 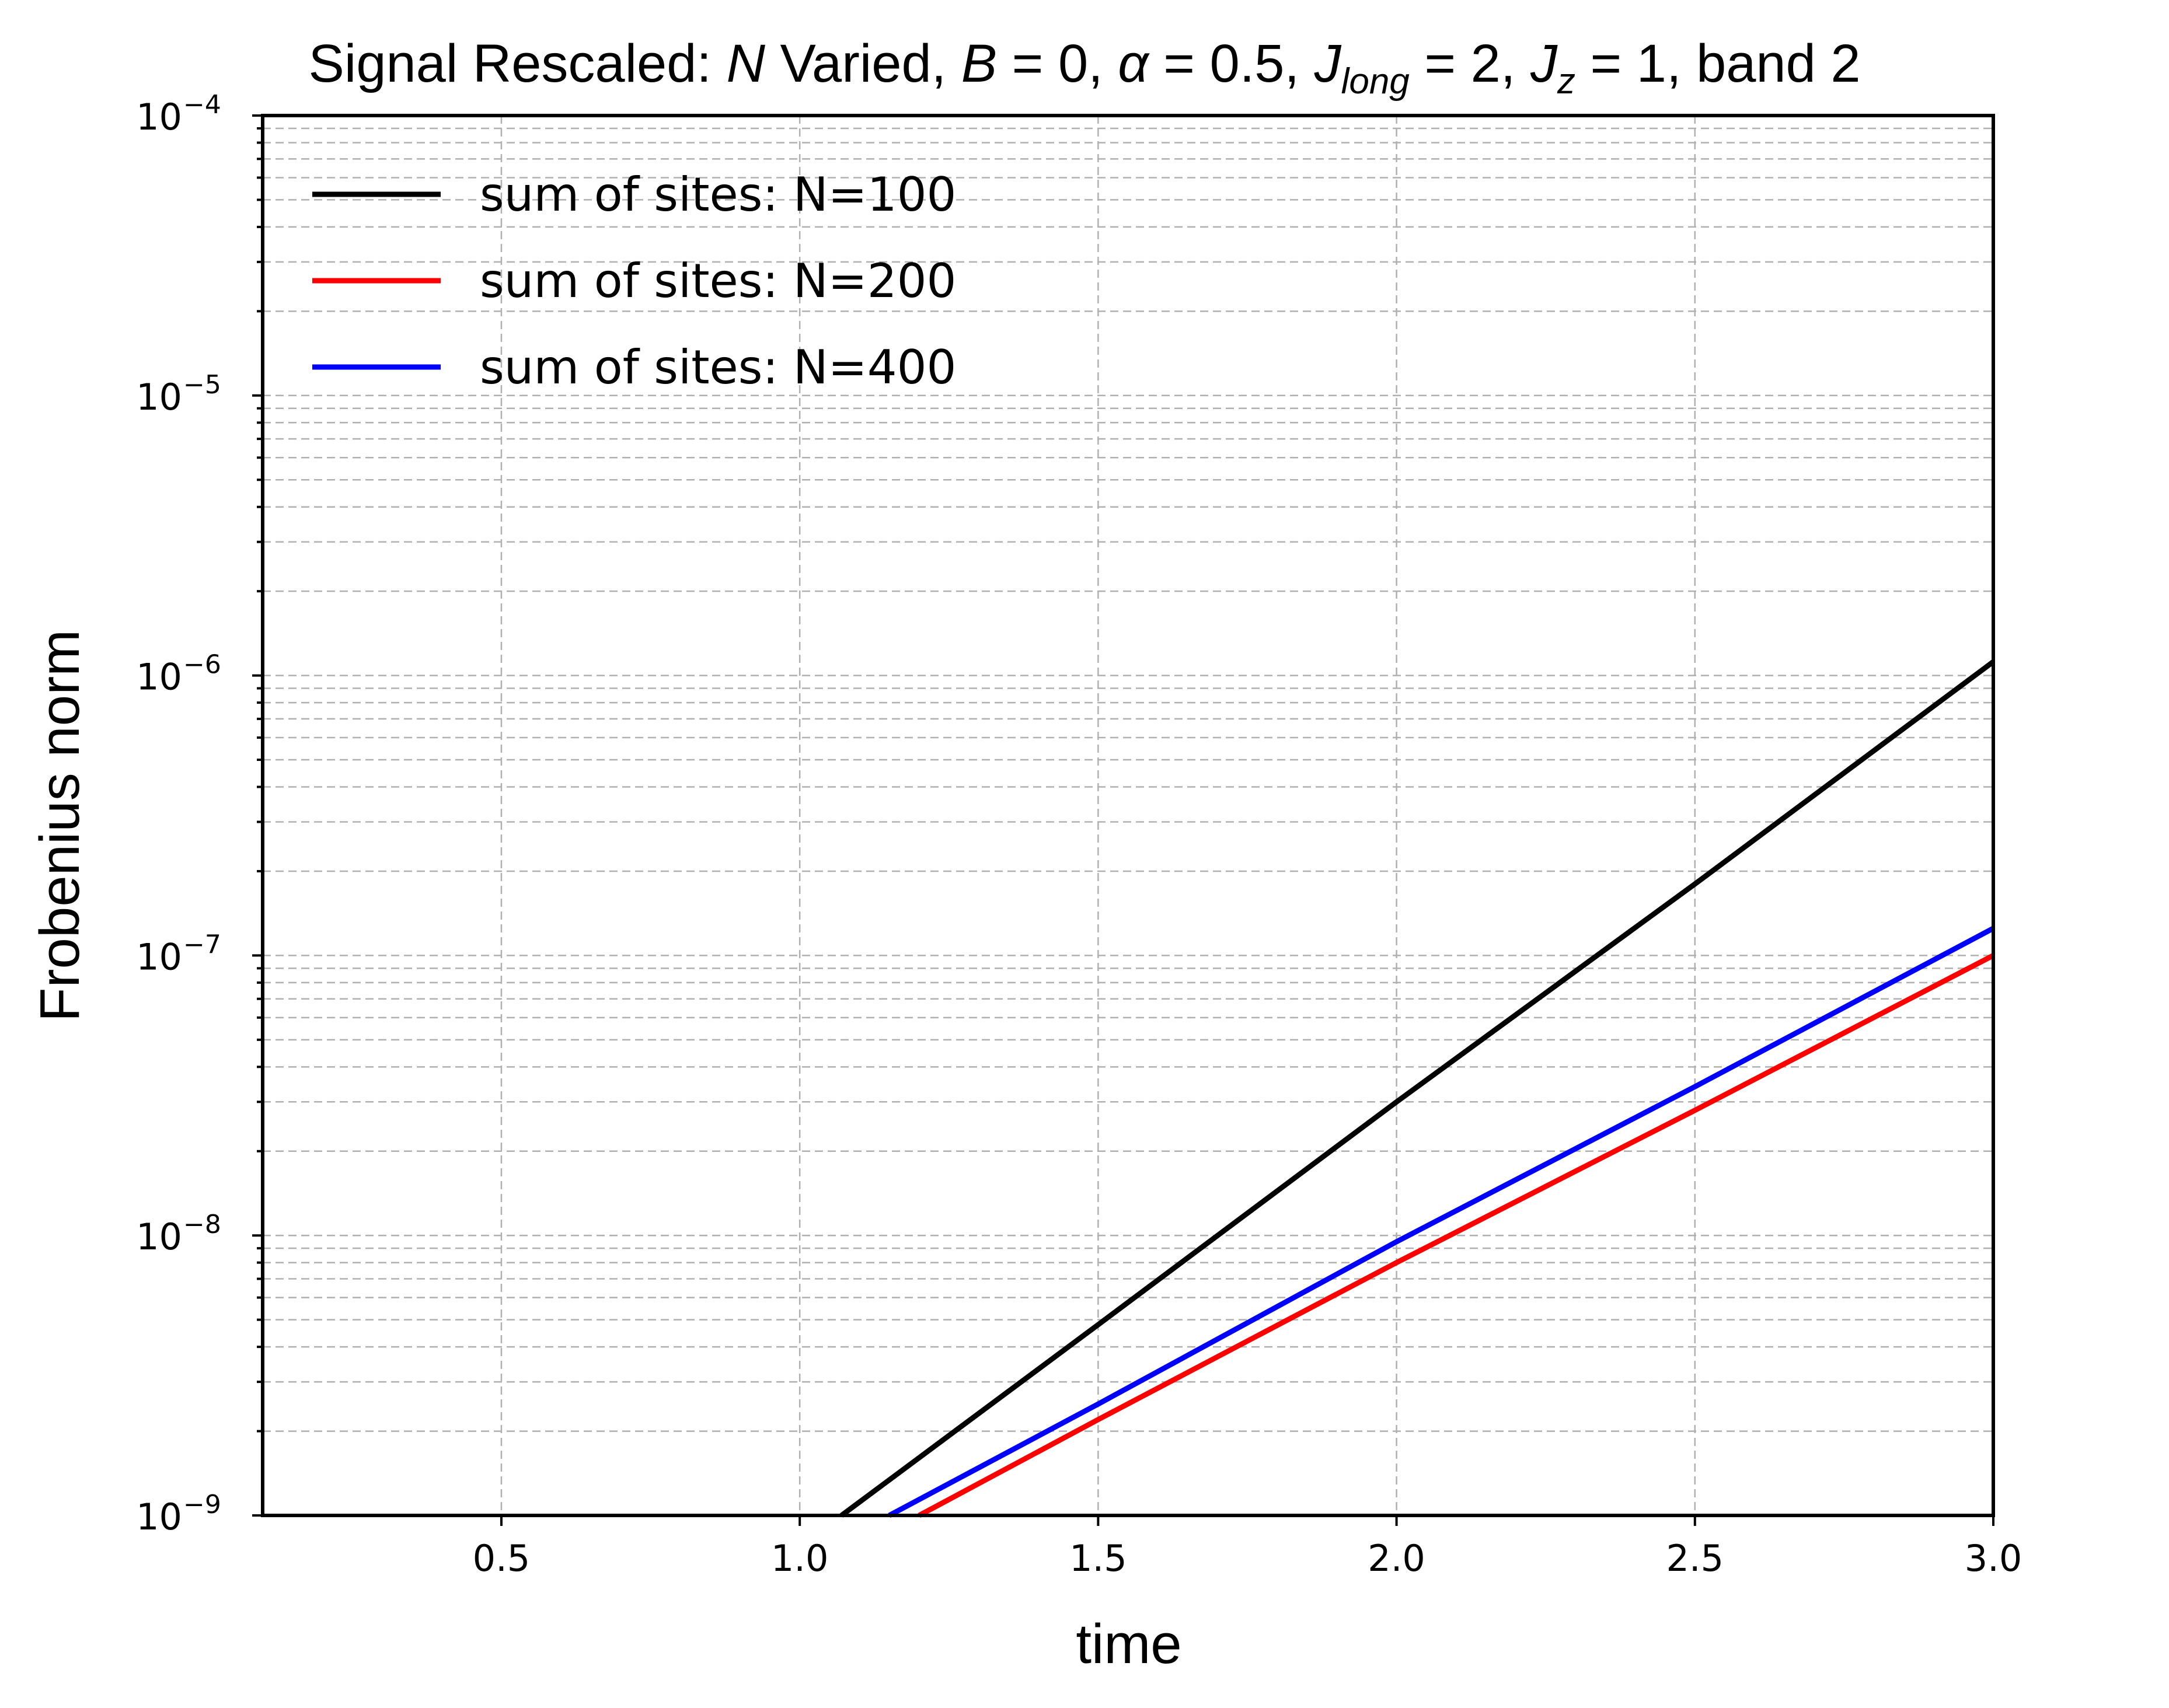 I want to click on x-axis-label: time, so click(x=1128, y=1644).